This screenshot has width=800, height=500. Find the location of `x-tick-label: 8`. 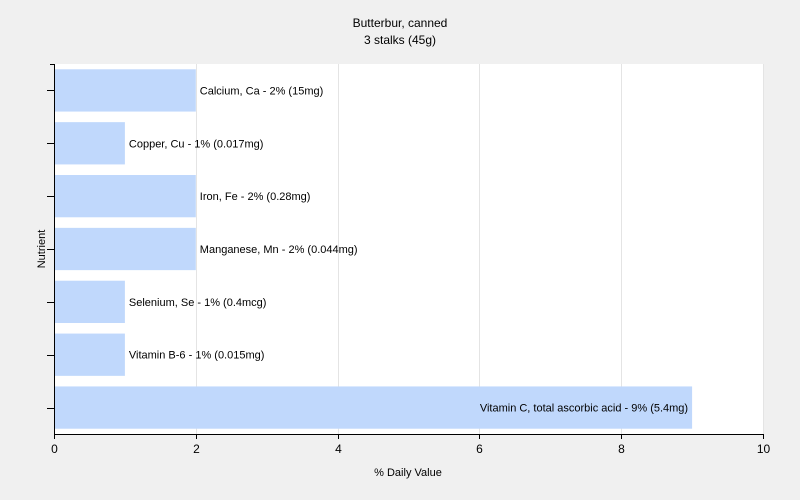

x-tick-label: 8 is located at coordinates (621, 449).